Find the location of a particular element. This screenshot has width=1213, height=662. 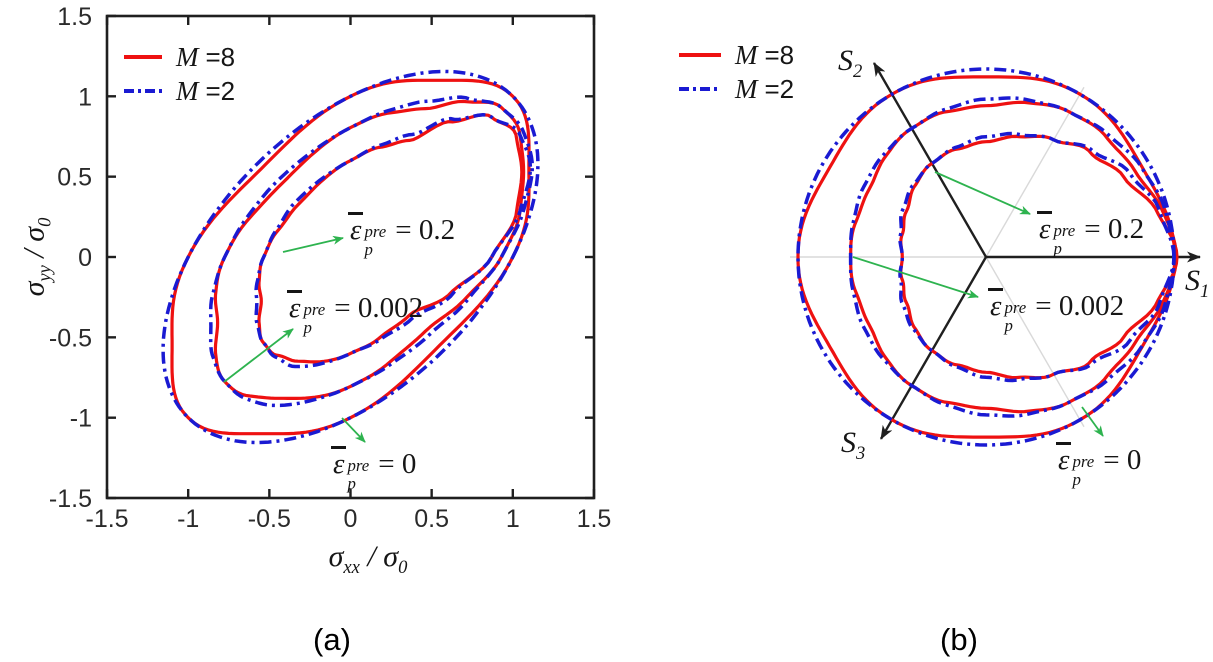

legend-b-m8-symbol: M is located at coordinates (746, 54).